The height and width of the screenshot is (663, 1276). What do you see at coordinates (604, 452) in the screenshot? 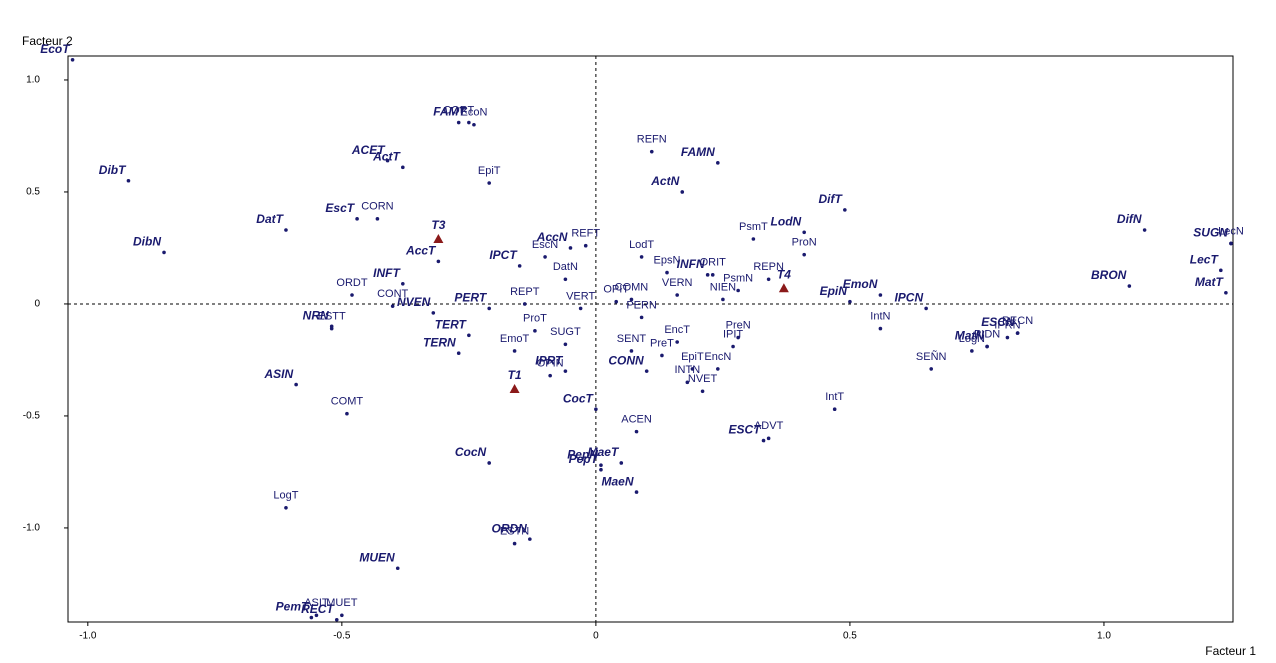
I see `point-label: MaeT` at bounding box center [604, 452].